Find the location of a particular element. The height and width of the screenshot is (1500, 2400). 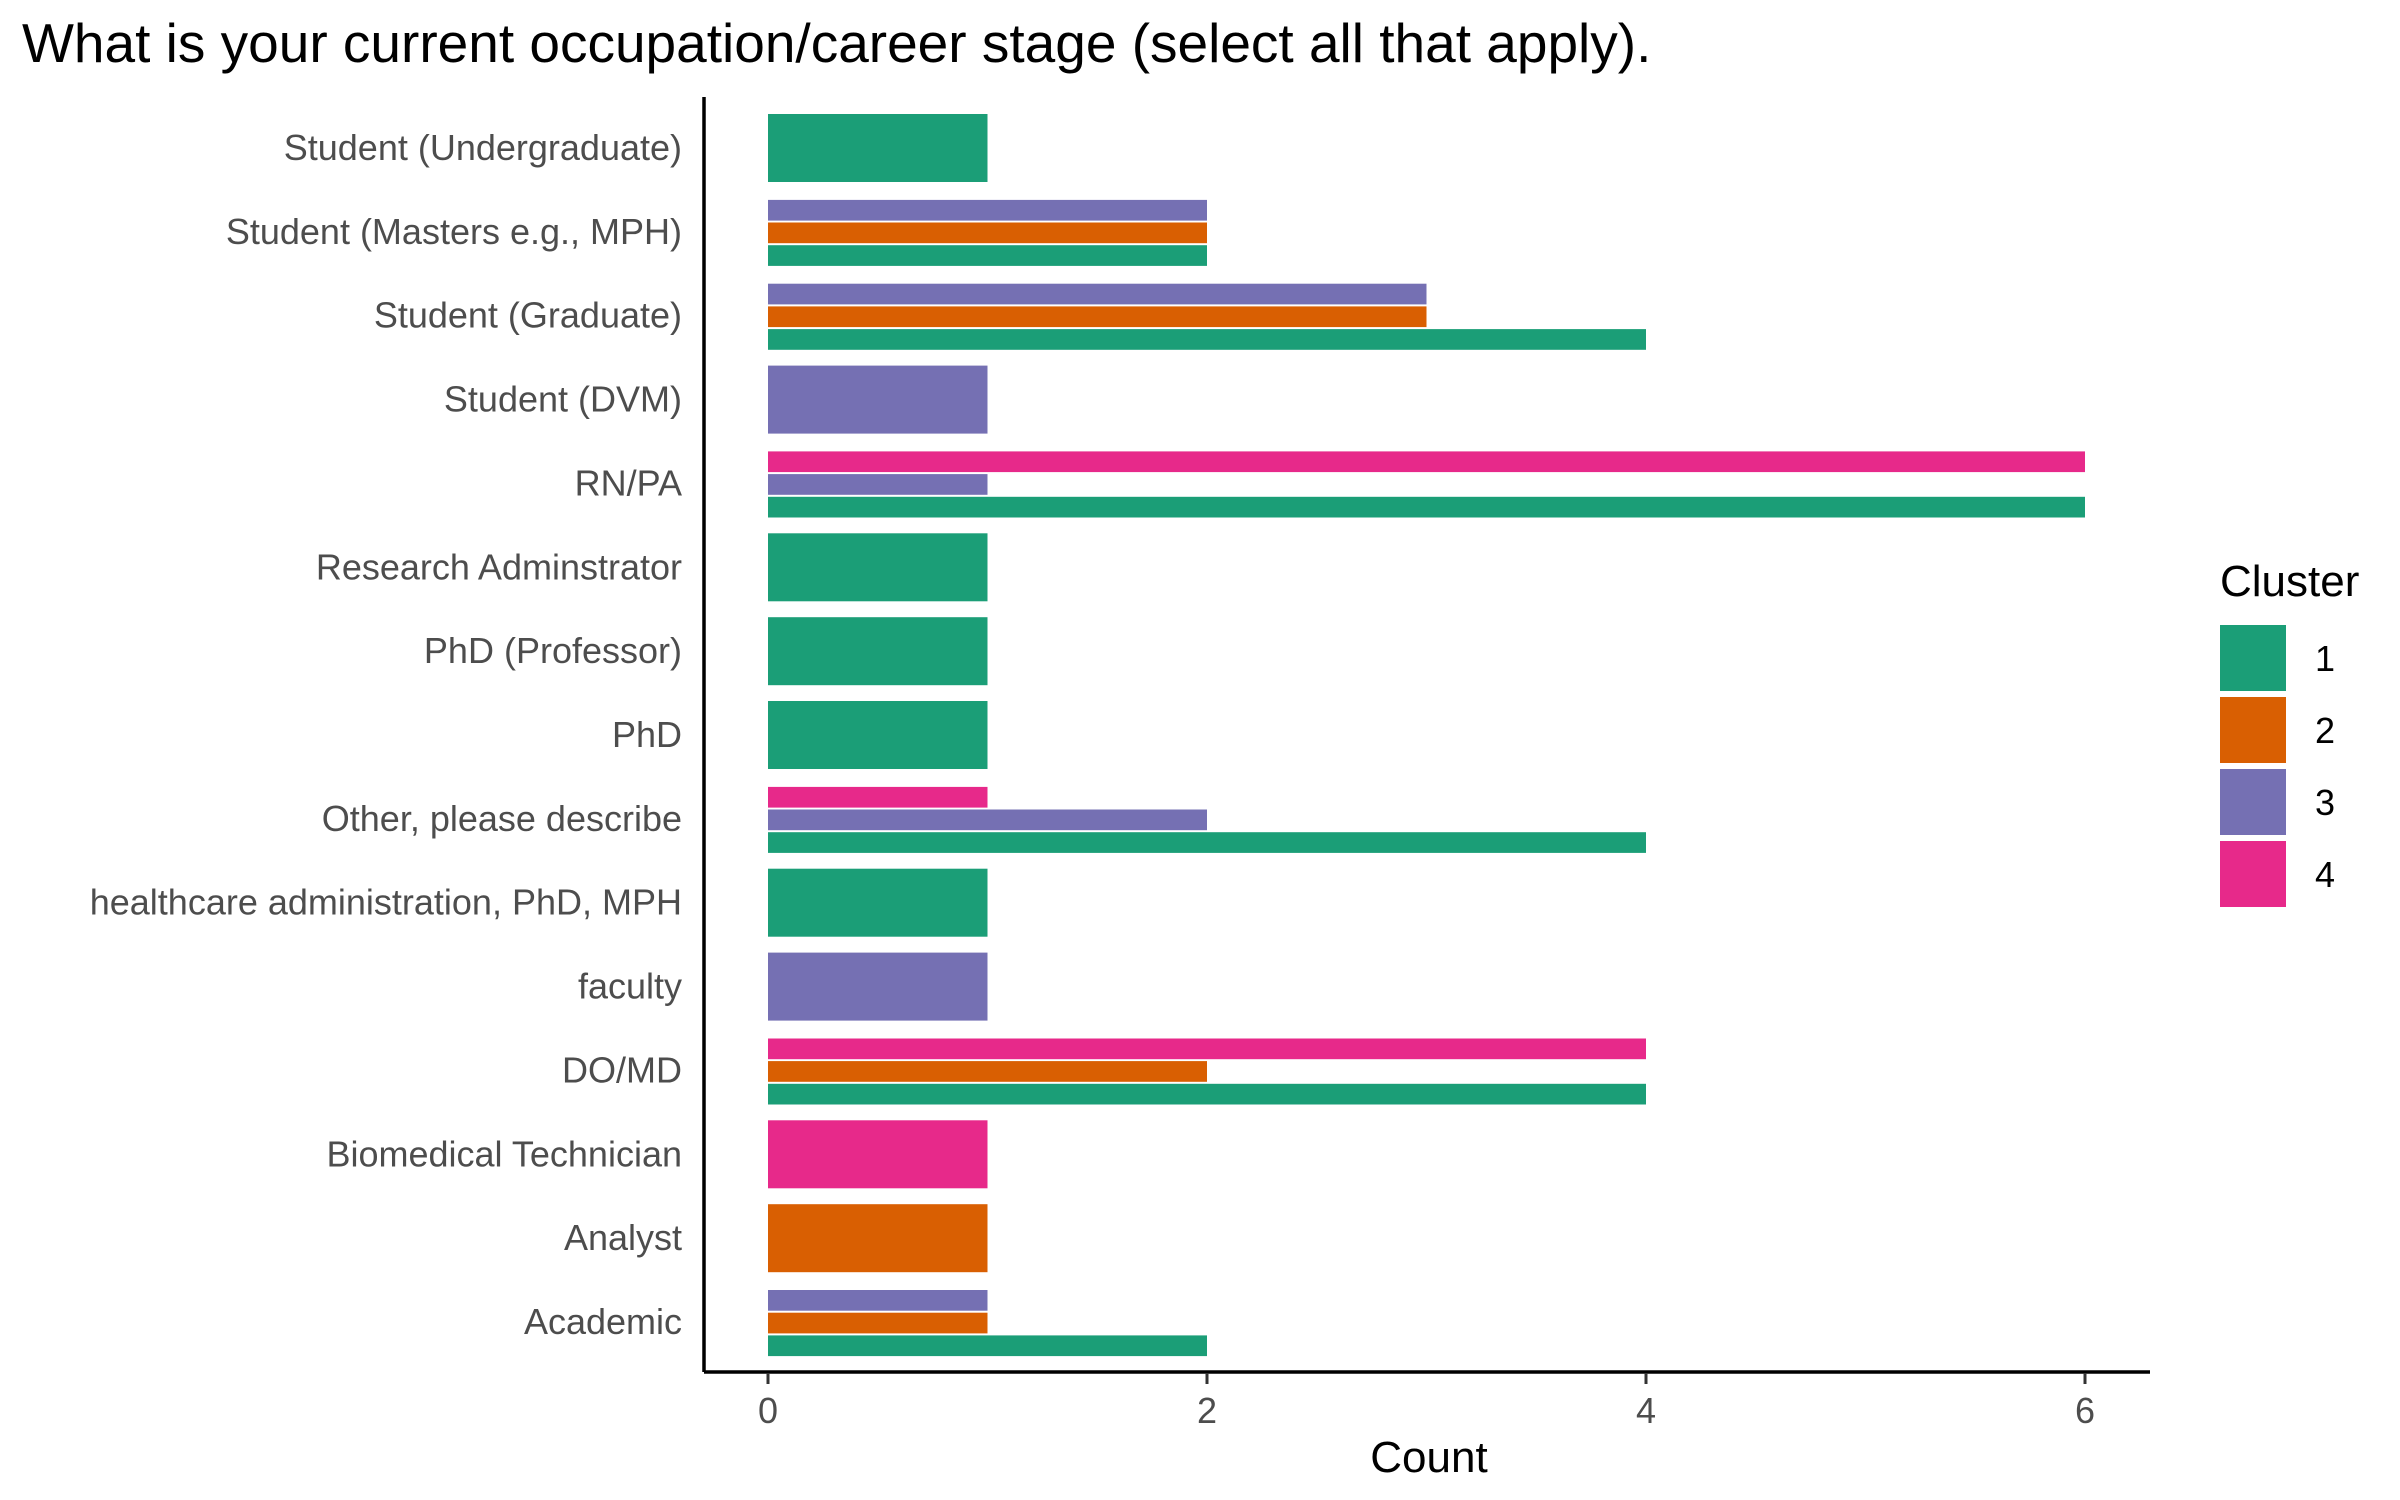

category-label-student-graduate: Student (Graduate) is located at coordinates (528, 315).